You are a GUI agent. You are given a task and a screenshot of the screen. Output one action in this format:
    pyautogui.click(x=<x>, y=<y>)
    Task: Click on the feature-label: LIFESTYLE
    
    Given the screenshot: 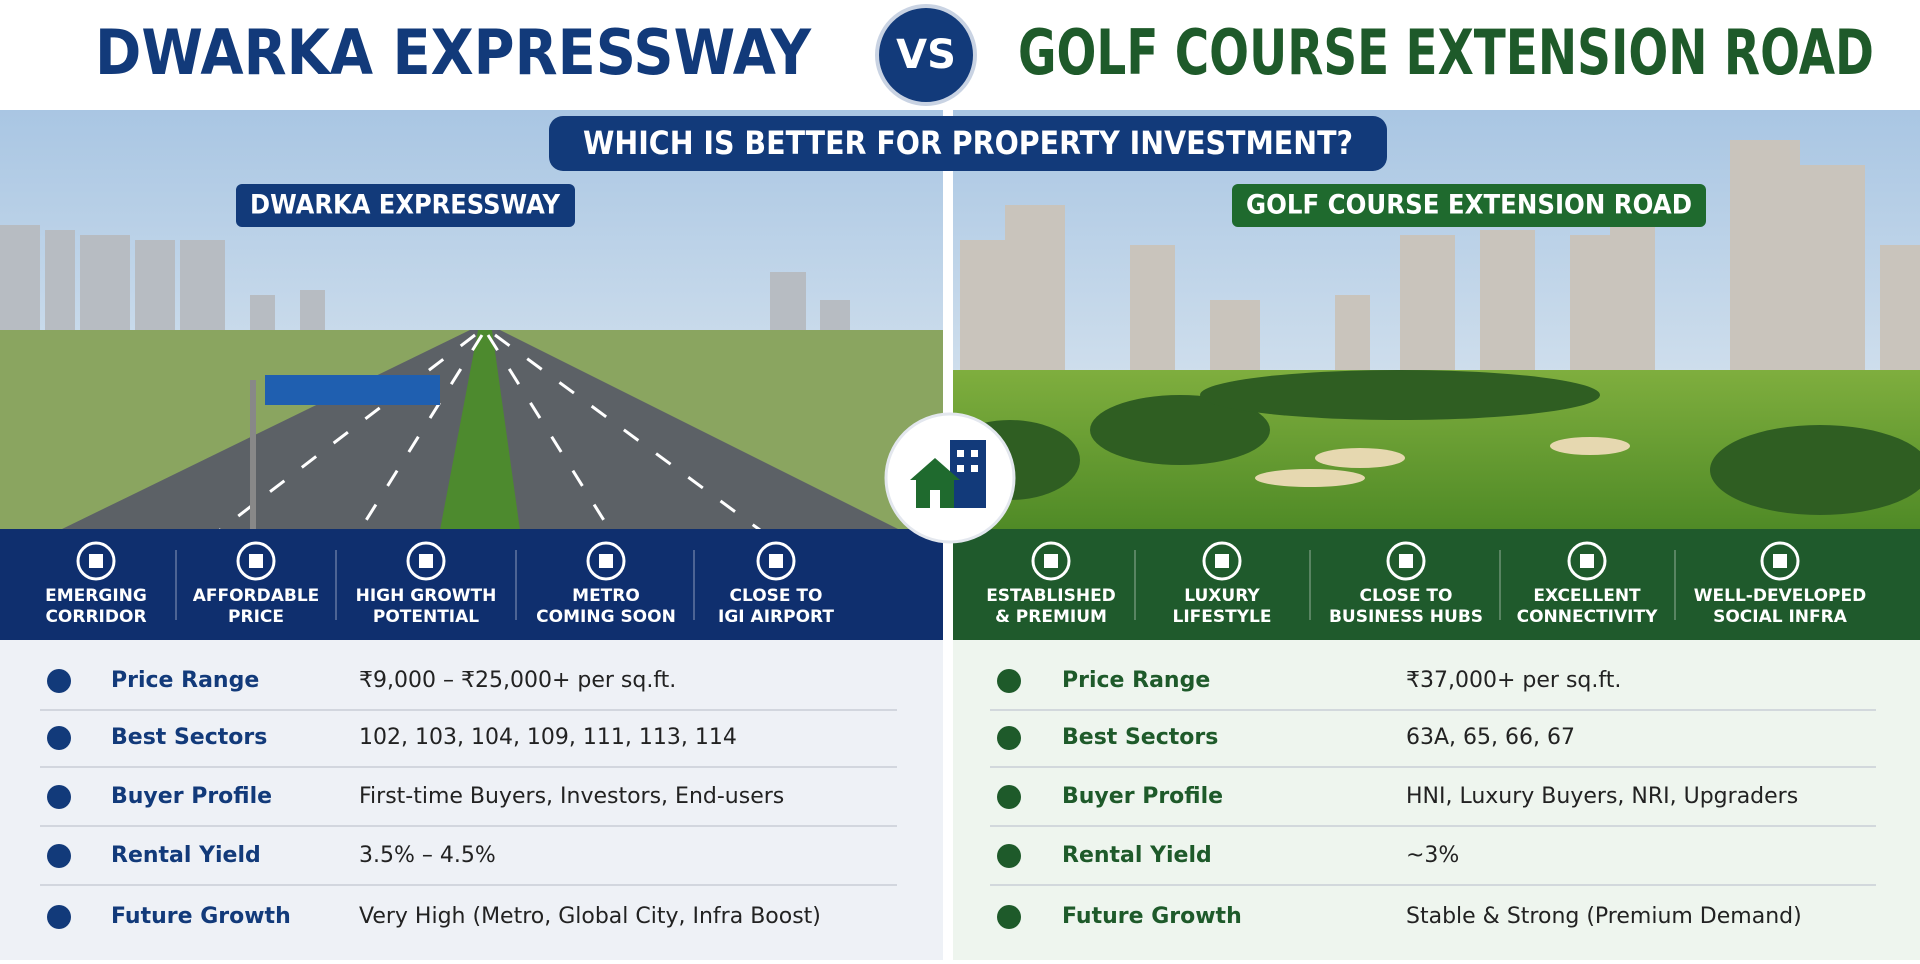 What is the action you would take?
    pyautogui.click(x=1222, y=617)
    